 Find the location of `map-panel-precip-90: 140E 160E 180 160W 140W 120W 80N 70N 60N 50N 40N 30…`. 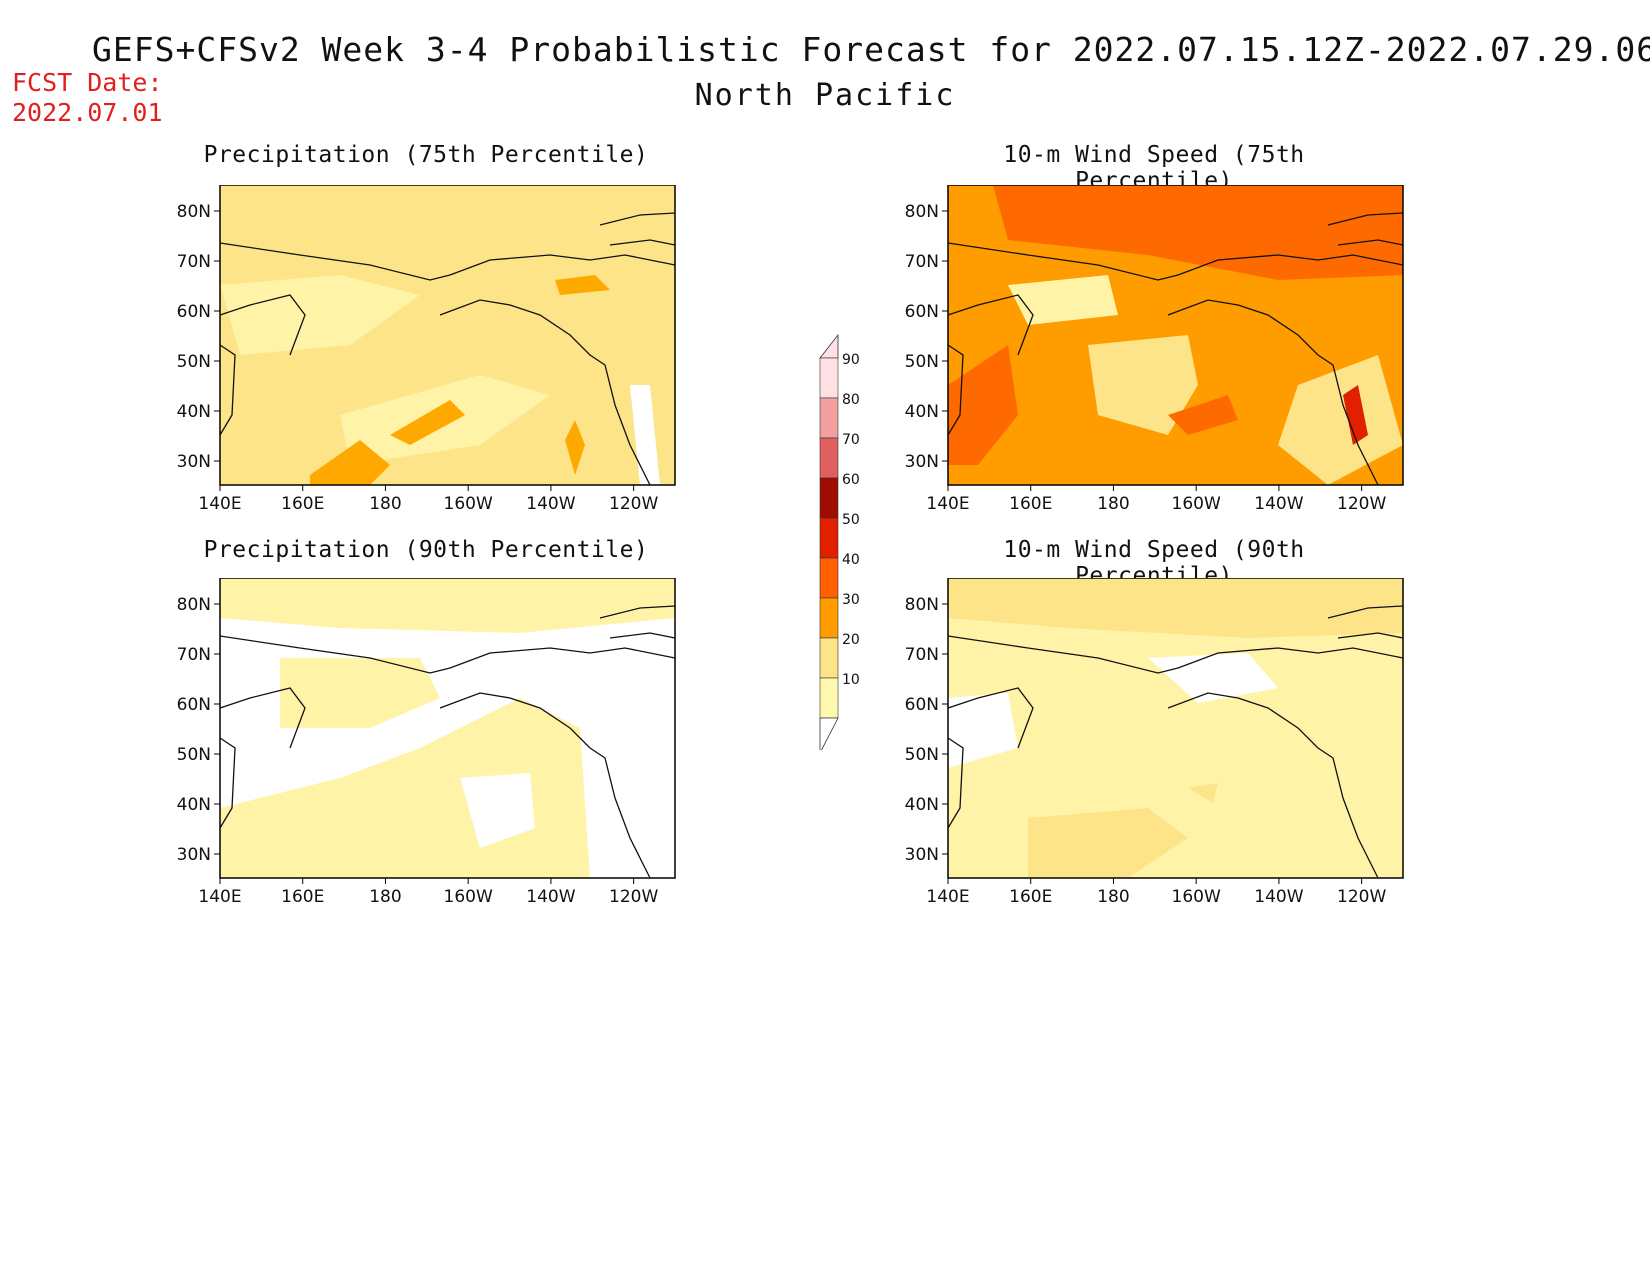

map-panel-precip-90: 140E 160E 180 160W 140W 120W 80N 70N 60N 50N 40N 30… is located at coordinates (426, 742).